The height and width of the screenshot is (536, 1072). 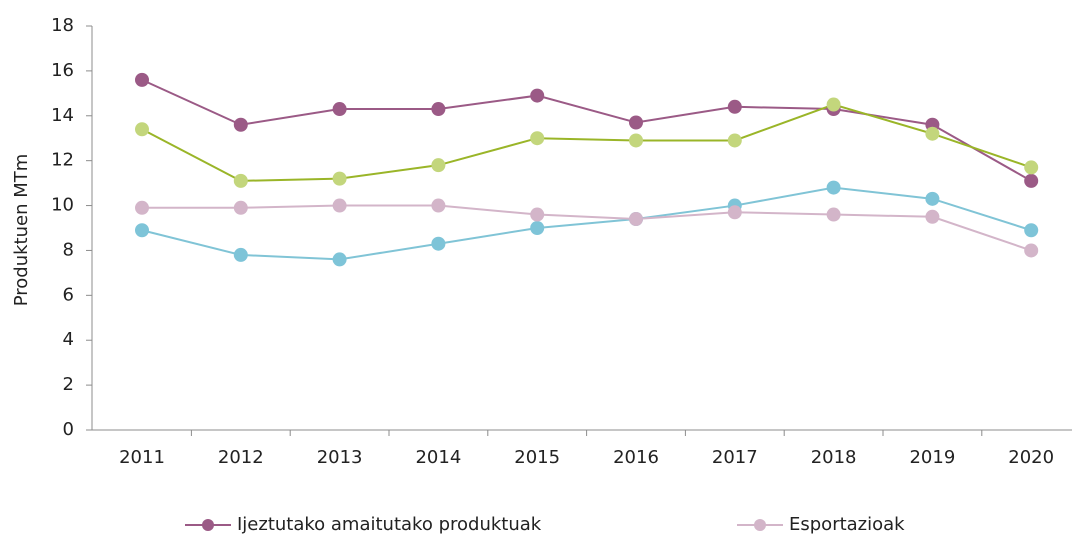 I want to click on y-tick-label: 12, so click(x=62, y=160).